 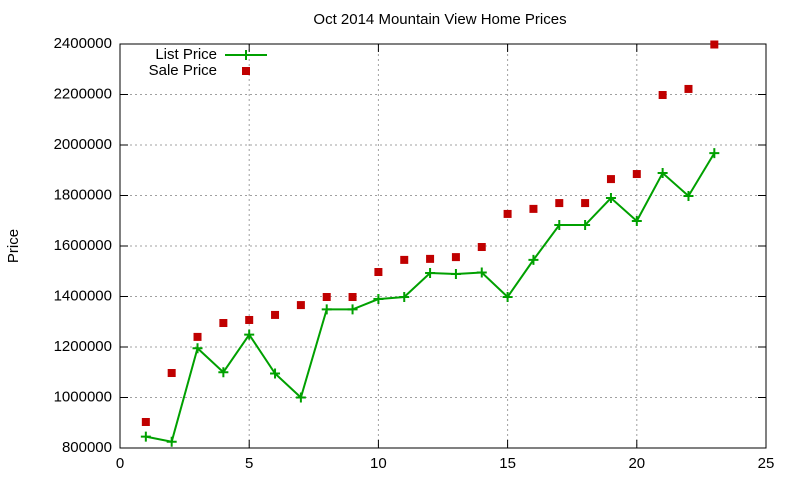 I want to click on y-tick-label: 2400000, so click(x=83, y=43).